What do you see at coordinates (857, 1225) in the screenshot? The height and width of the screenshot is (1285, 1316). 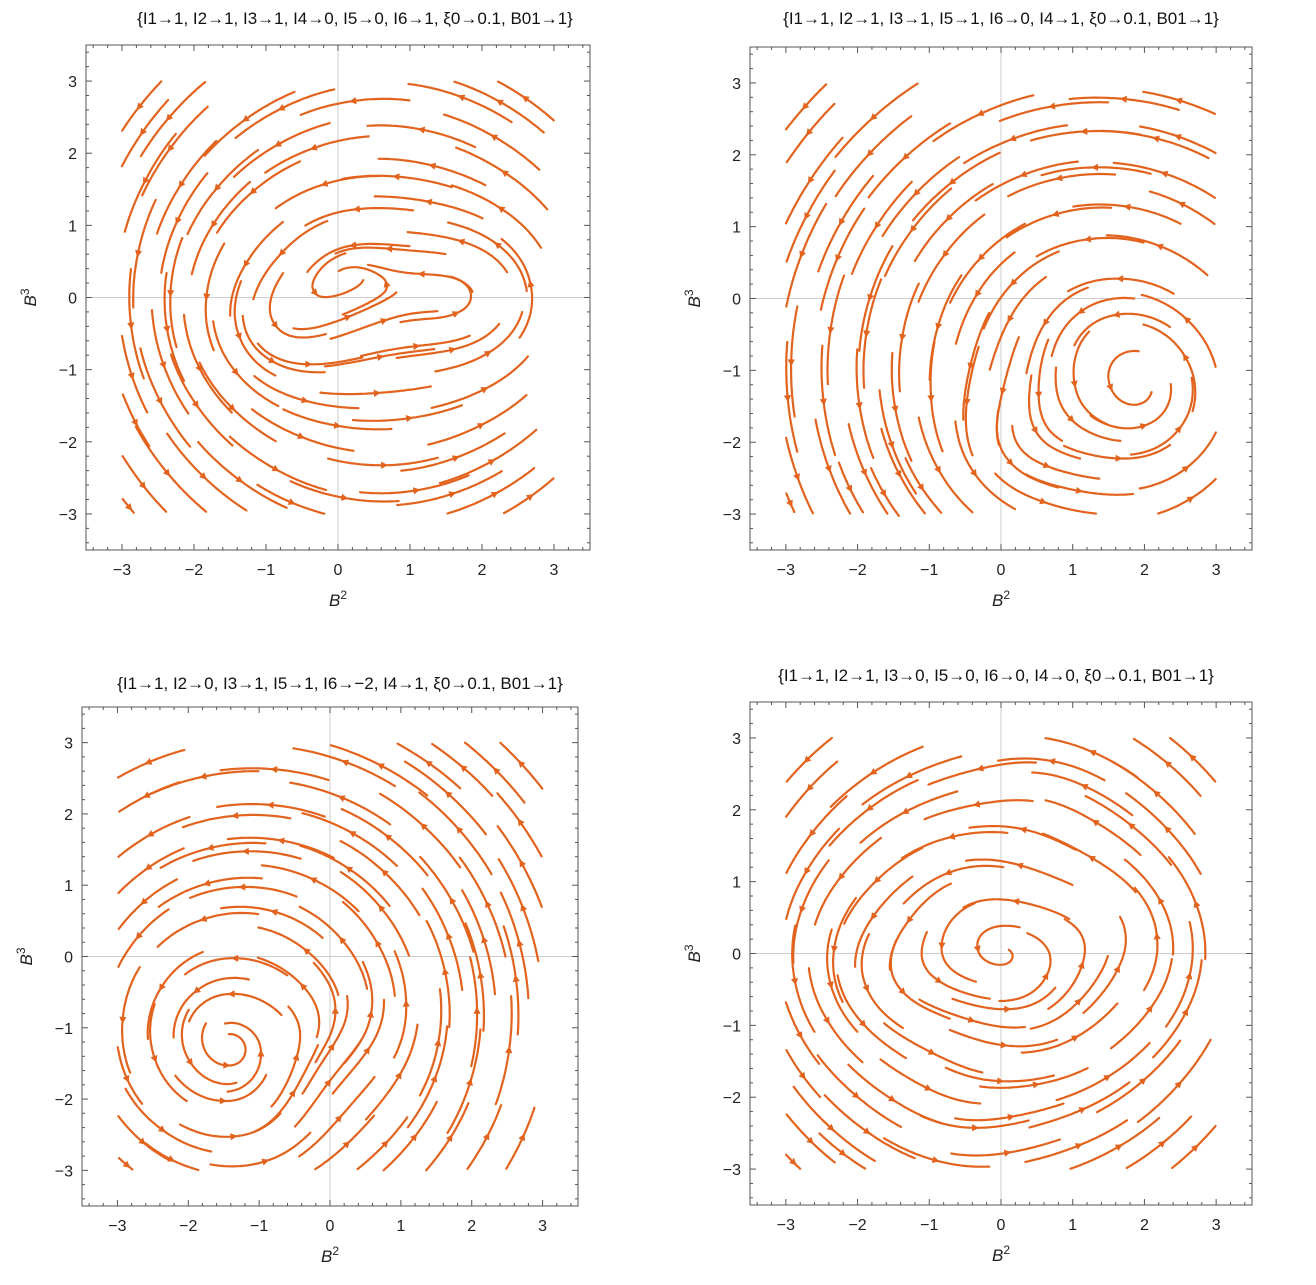 I see `x-tick-label: −2` at bounding box center [857, 1225].